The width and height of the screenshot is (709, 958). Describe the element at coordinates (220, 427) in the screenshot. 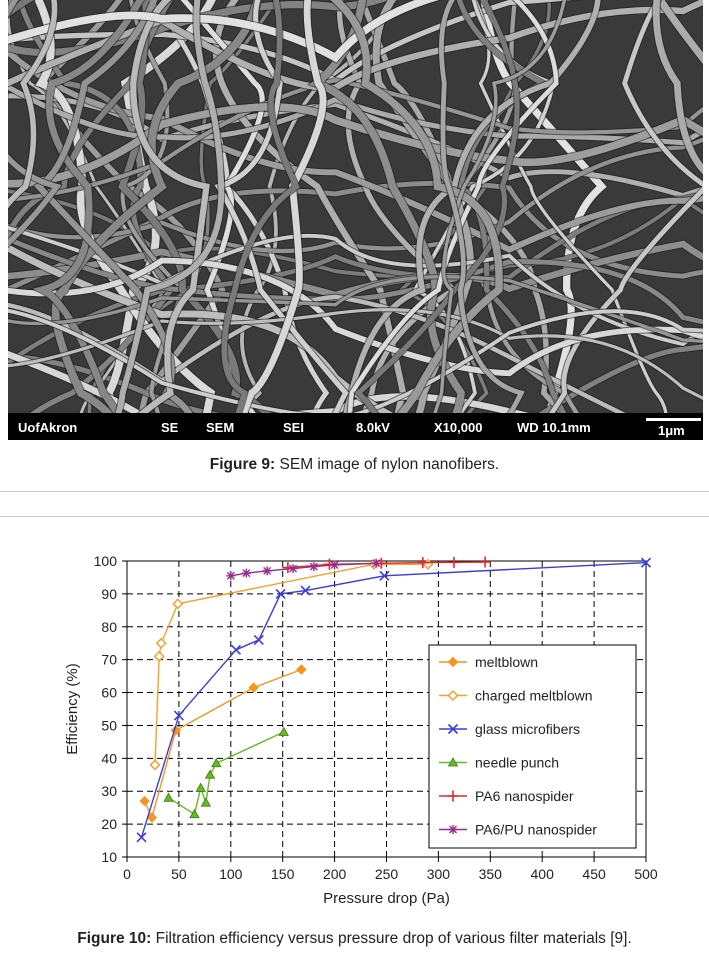

I see `sem-mode-label: SEM` at that location.